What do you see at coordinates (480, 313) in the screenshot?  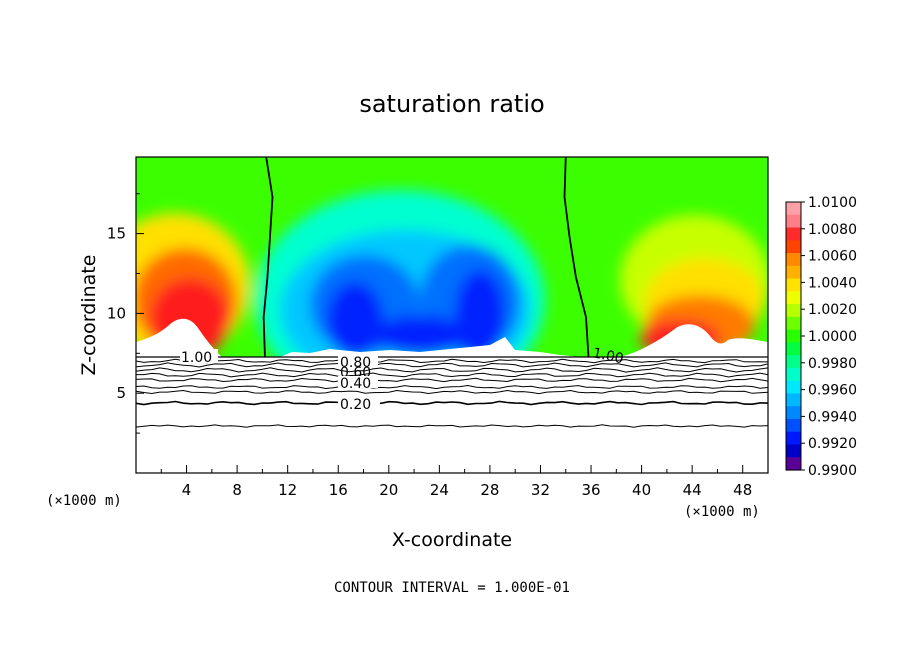 I see `blob-deepblue-b` at bounding box center [480, 313].